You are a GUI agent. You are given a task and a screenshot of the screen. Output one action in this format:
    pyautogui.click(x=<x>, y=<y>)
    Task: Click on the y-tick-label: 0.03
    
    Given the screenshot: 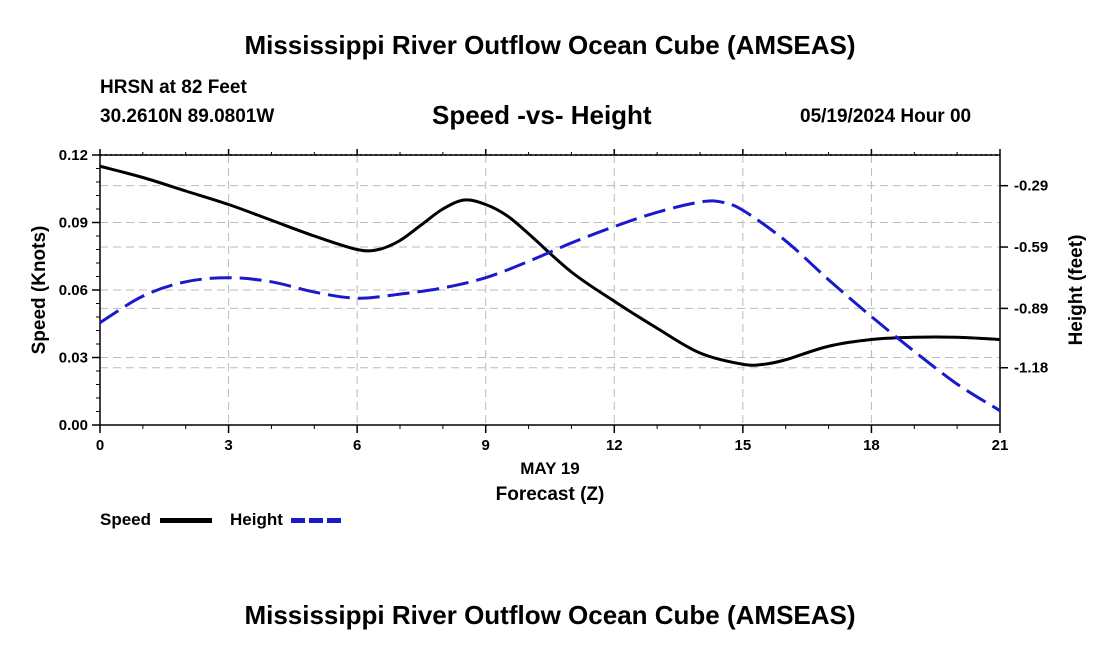 What is the action you would take?
    pyautogui.click(x=73, y=358)
    